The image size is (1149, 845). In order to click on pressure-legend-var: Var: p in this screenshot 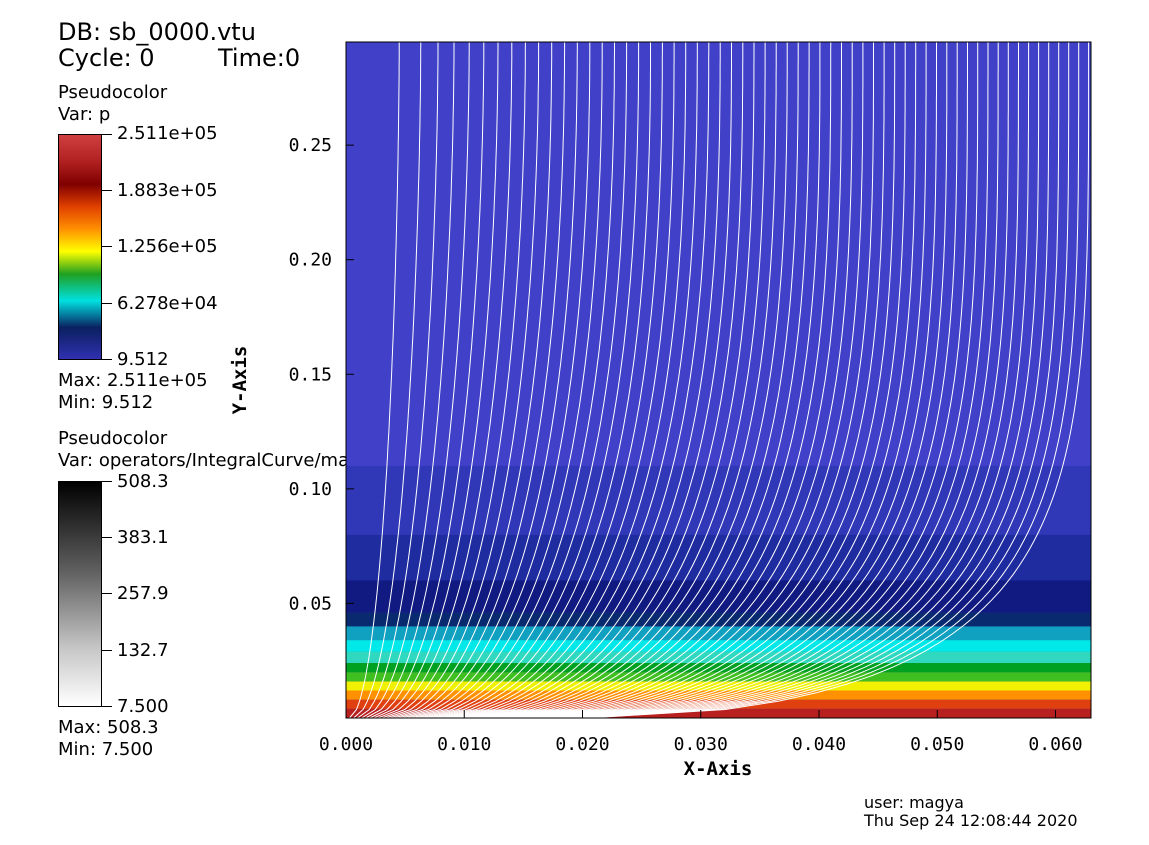, I will do `click(84, 114)`.